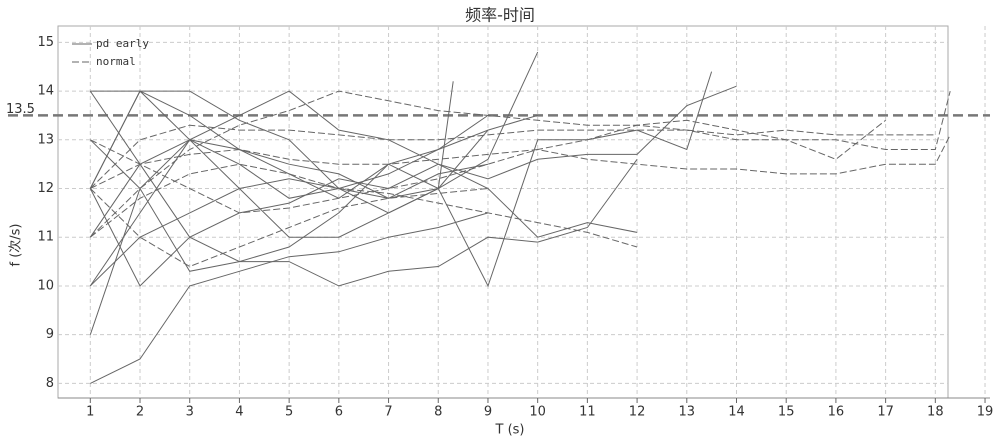 Image resolution: width=1000 pixels, height=444 pixels. Describe the element at coordinates (16, 244) in the screenshot. I see `y-axis-label: f (次/s)` at that location.